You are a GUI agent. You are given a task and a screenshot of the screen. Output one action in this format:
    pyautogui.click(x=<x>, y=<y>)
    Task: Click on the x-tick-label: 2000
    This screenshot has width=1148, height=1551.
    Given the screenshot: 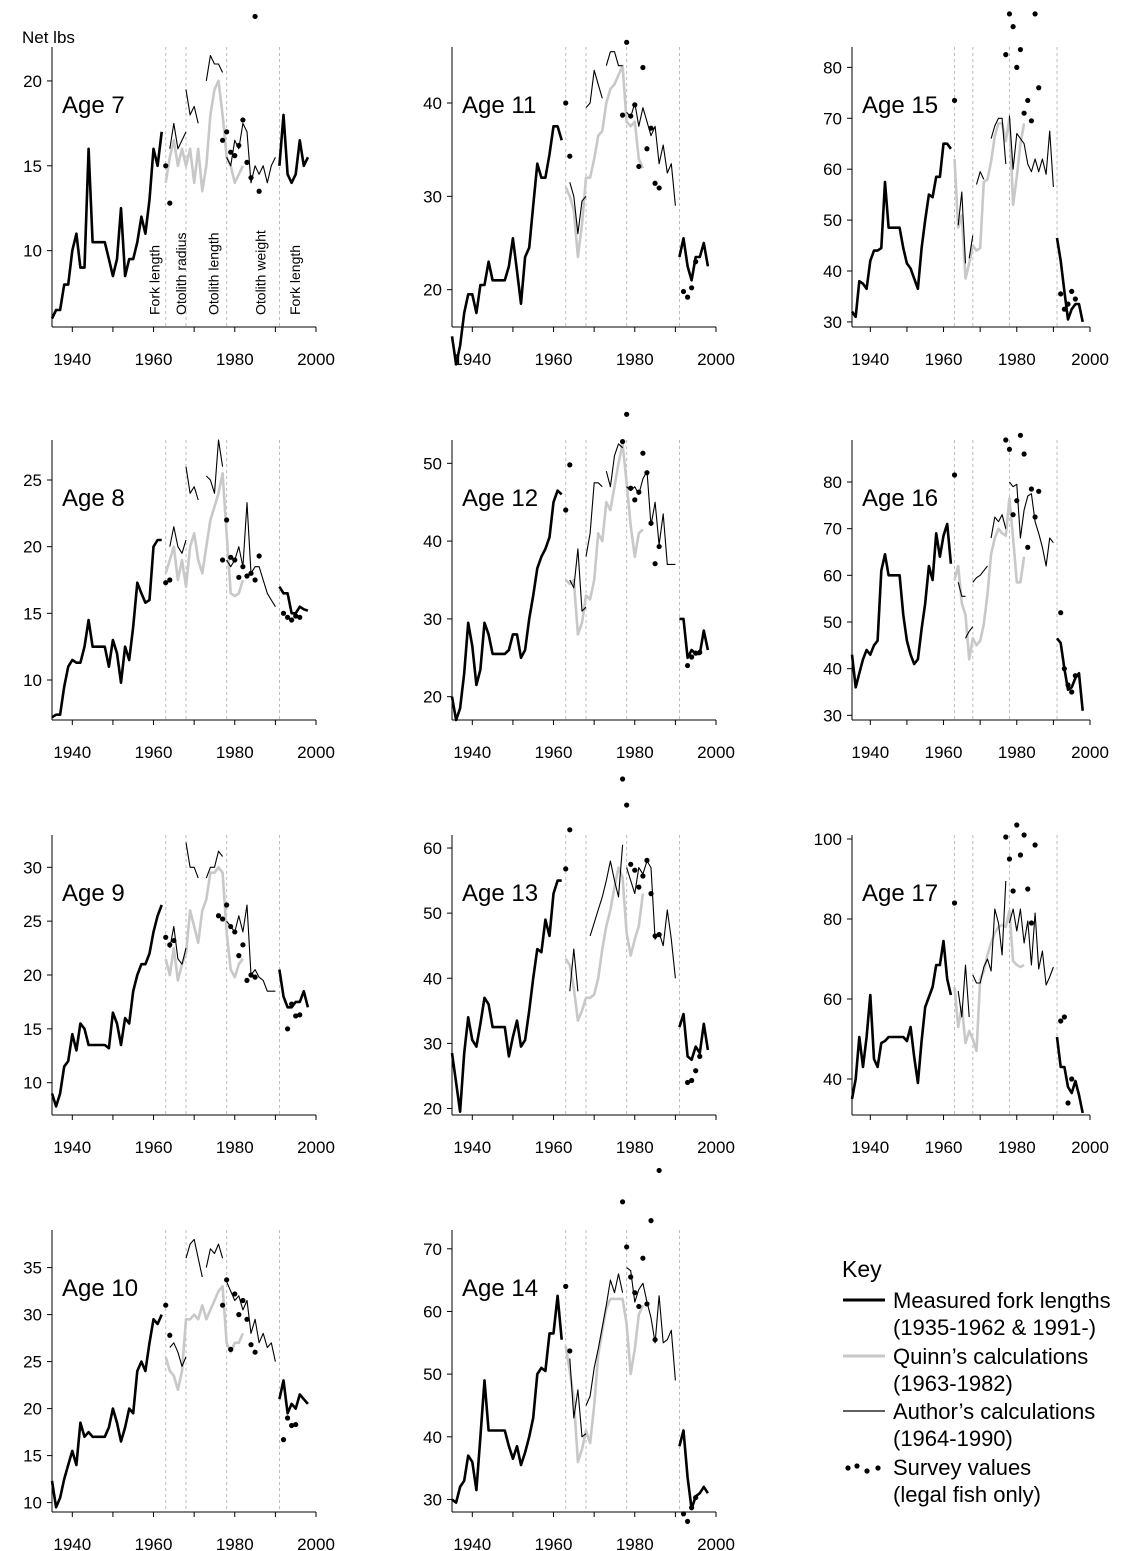 What is the action you would take?
    pyautogui.click(x=1090, y=1147)
    